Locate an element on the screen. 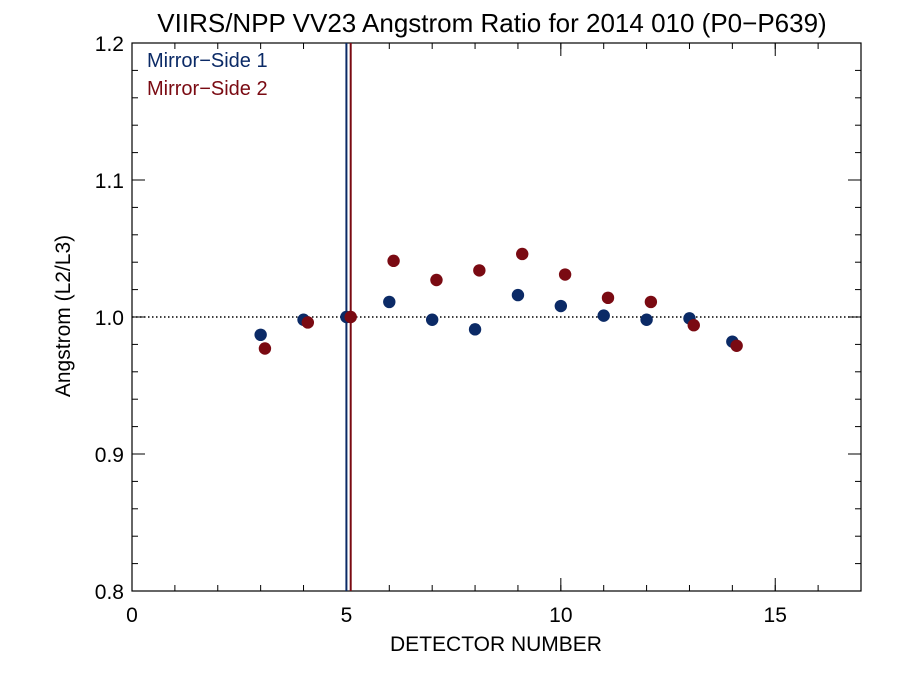  x-tick-label: 5 is located at coordinates (347, 615).